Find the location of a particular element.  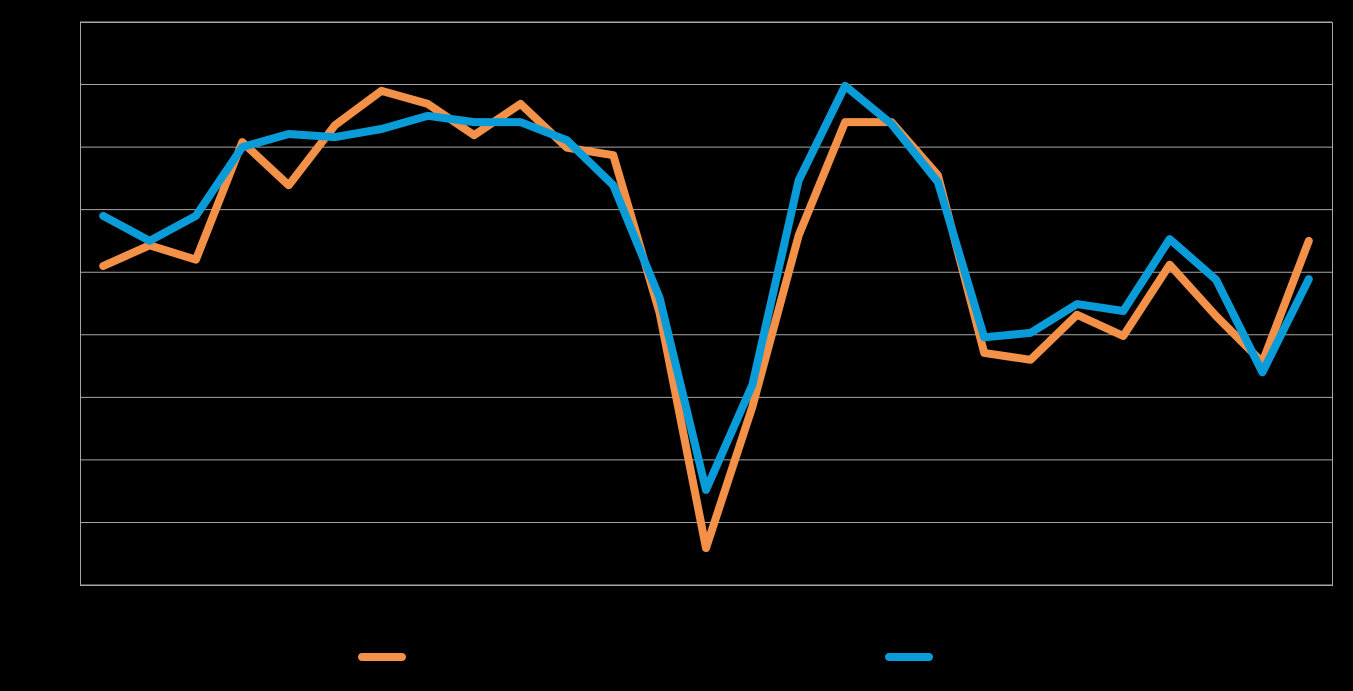

y-tick-label: 9 is located at coordinates (68, 21).